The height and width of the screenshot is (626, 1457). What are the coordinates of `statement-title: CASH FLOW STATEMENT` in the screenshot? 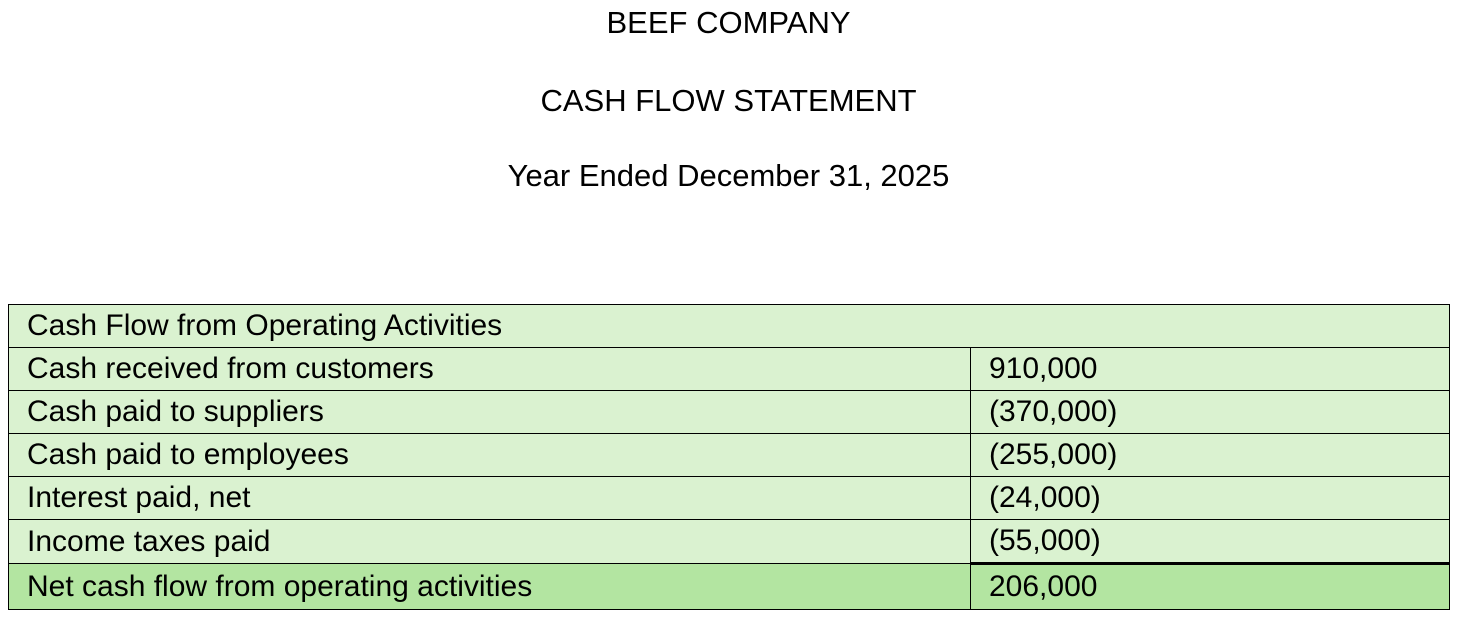 It's located at (728, 100).